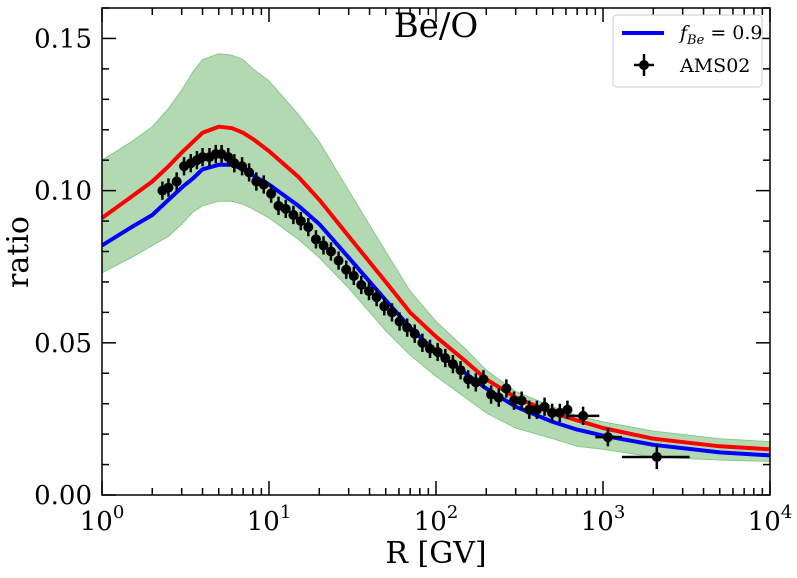 The width and height of the screenshot is (797, 578). What do you see at coordinates (63, 496) in the screenshot?
I see `y-tick-label: 0.00` at bounding box center [63, 496].